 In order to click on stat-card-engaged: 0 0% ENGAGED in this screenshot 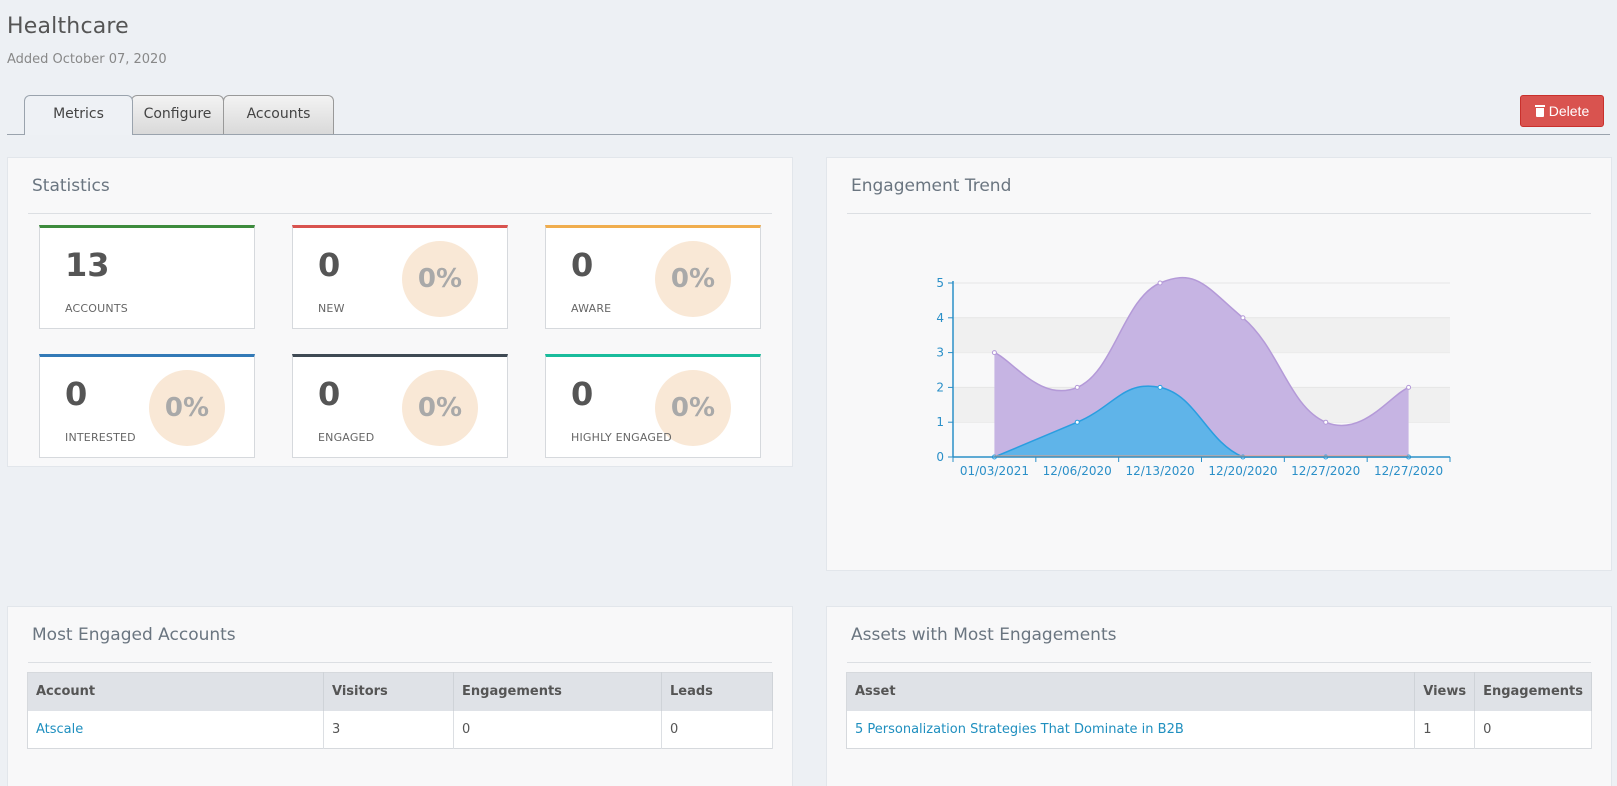, I will do `click(400, 406)`.